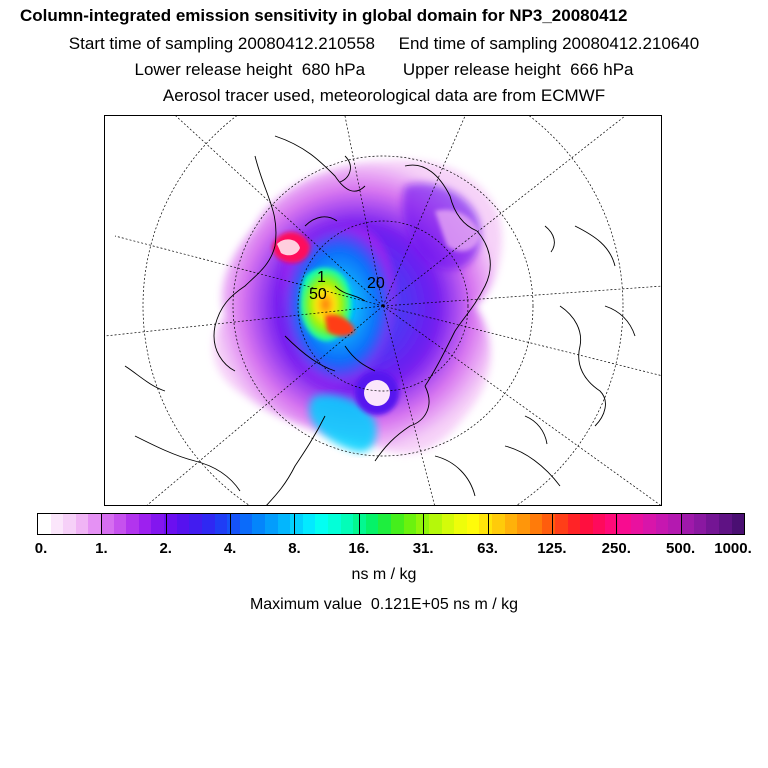  Describe the element at coordinates (41, 548) in the screenshot. I see `colorbar-tick-label: 0.` at that location.